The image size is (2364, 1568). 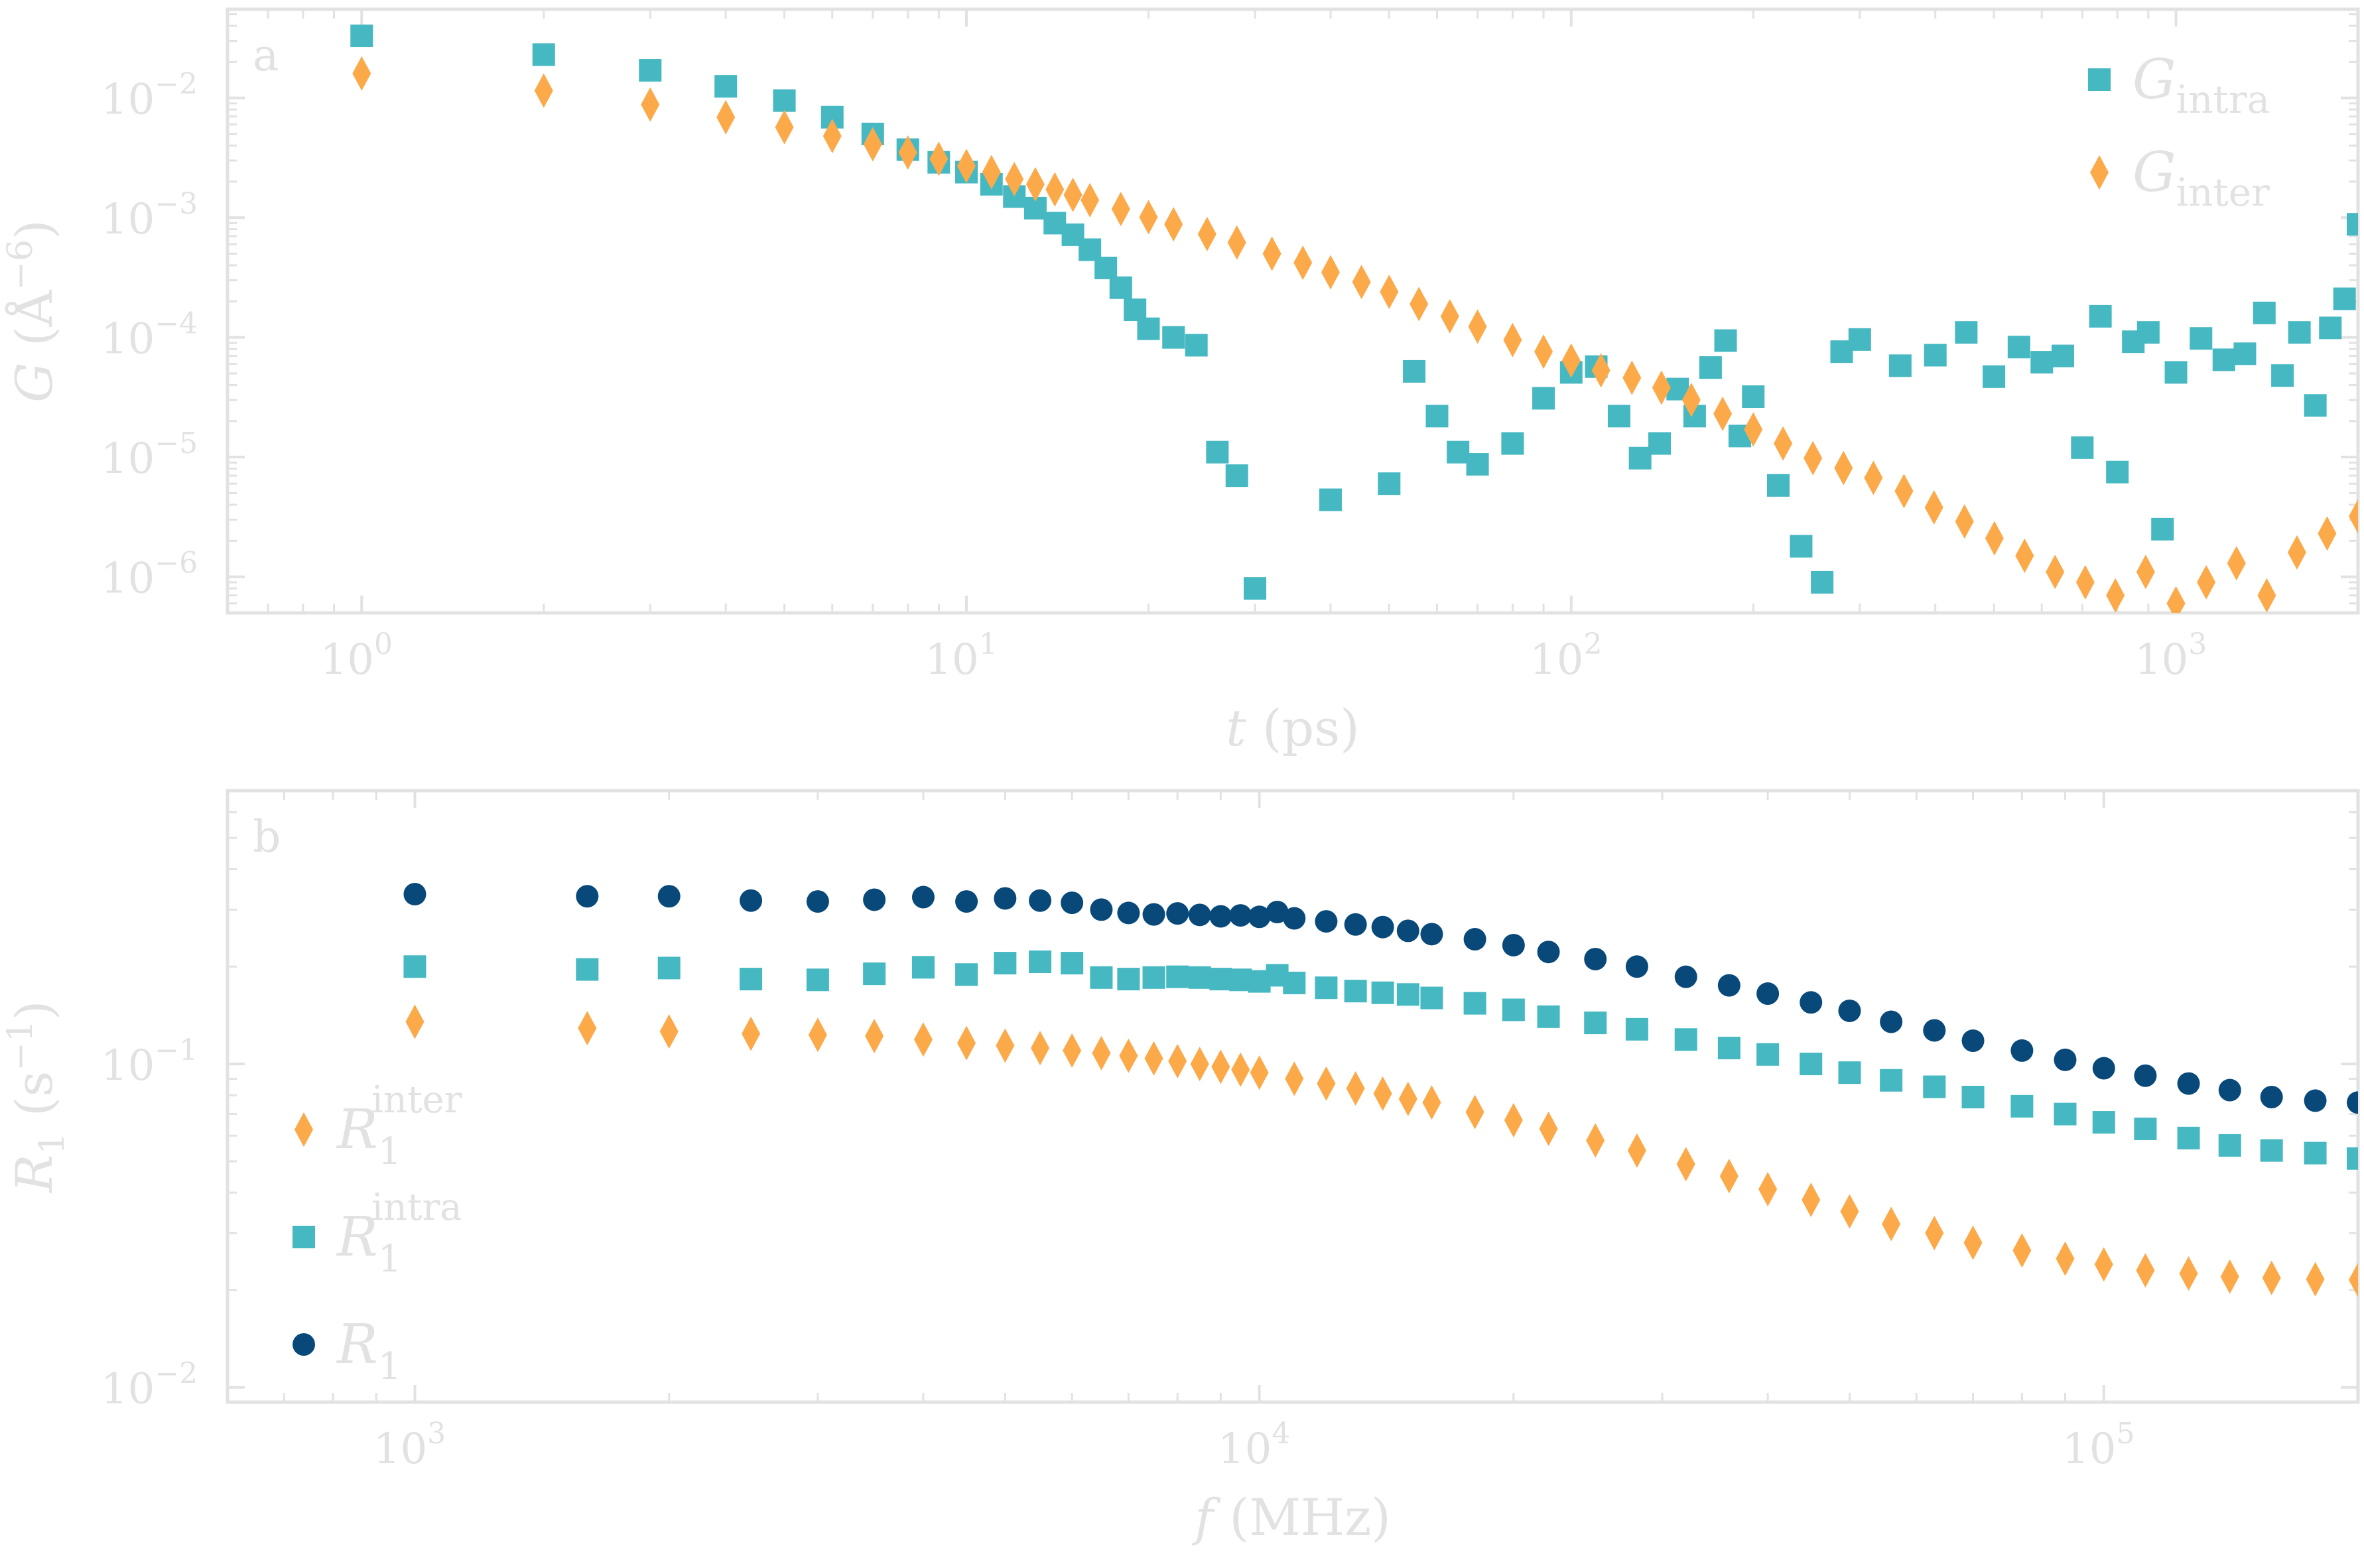 What do you see at coordinates (2098, 1445) in the screenshot?
I see `x-tick-label: 10⁵` at bounding box center [2098, 1445].